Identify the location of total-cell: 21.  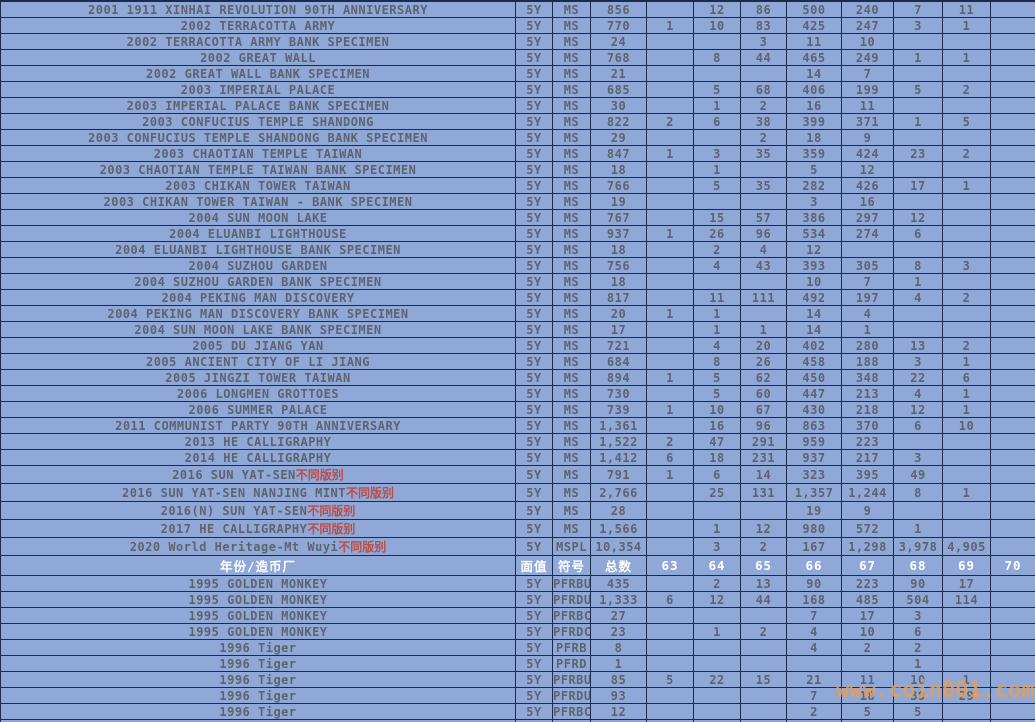
(618, 73).